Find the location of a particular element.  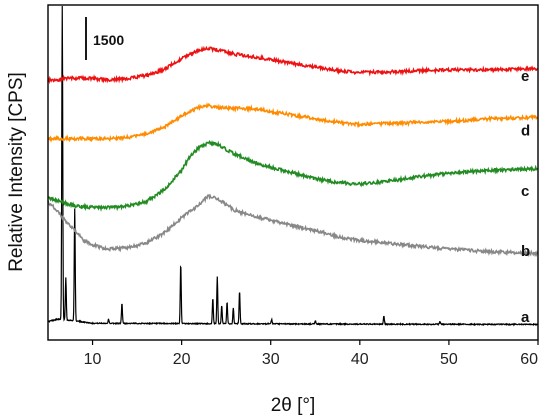

series-label-e: e is located at coordinates (525, 76).